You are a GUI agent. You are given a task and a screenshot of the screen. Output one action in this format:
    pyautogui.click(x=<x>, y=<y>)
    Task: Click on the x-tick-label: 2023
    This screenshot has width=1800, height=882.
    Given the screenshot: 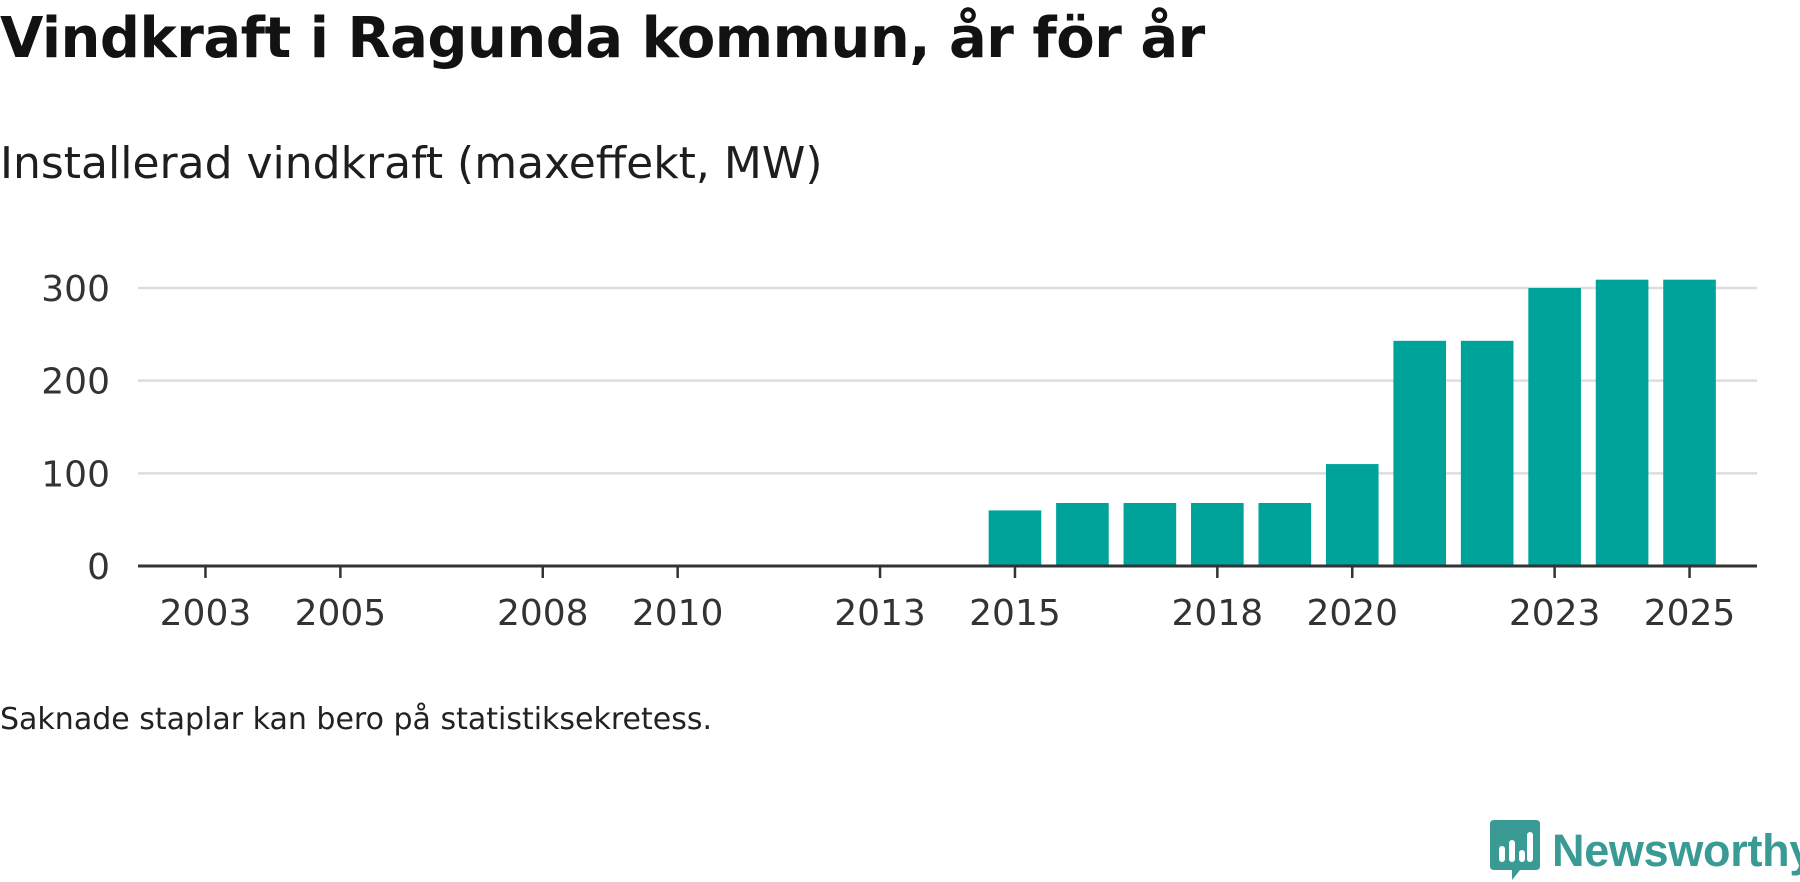 What is the action you would take?
    pyautogui.click(x=1555, y=613)
    